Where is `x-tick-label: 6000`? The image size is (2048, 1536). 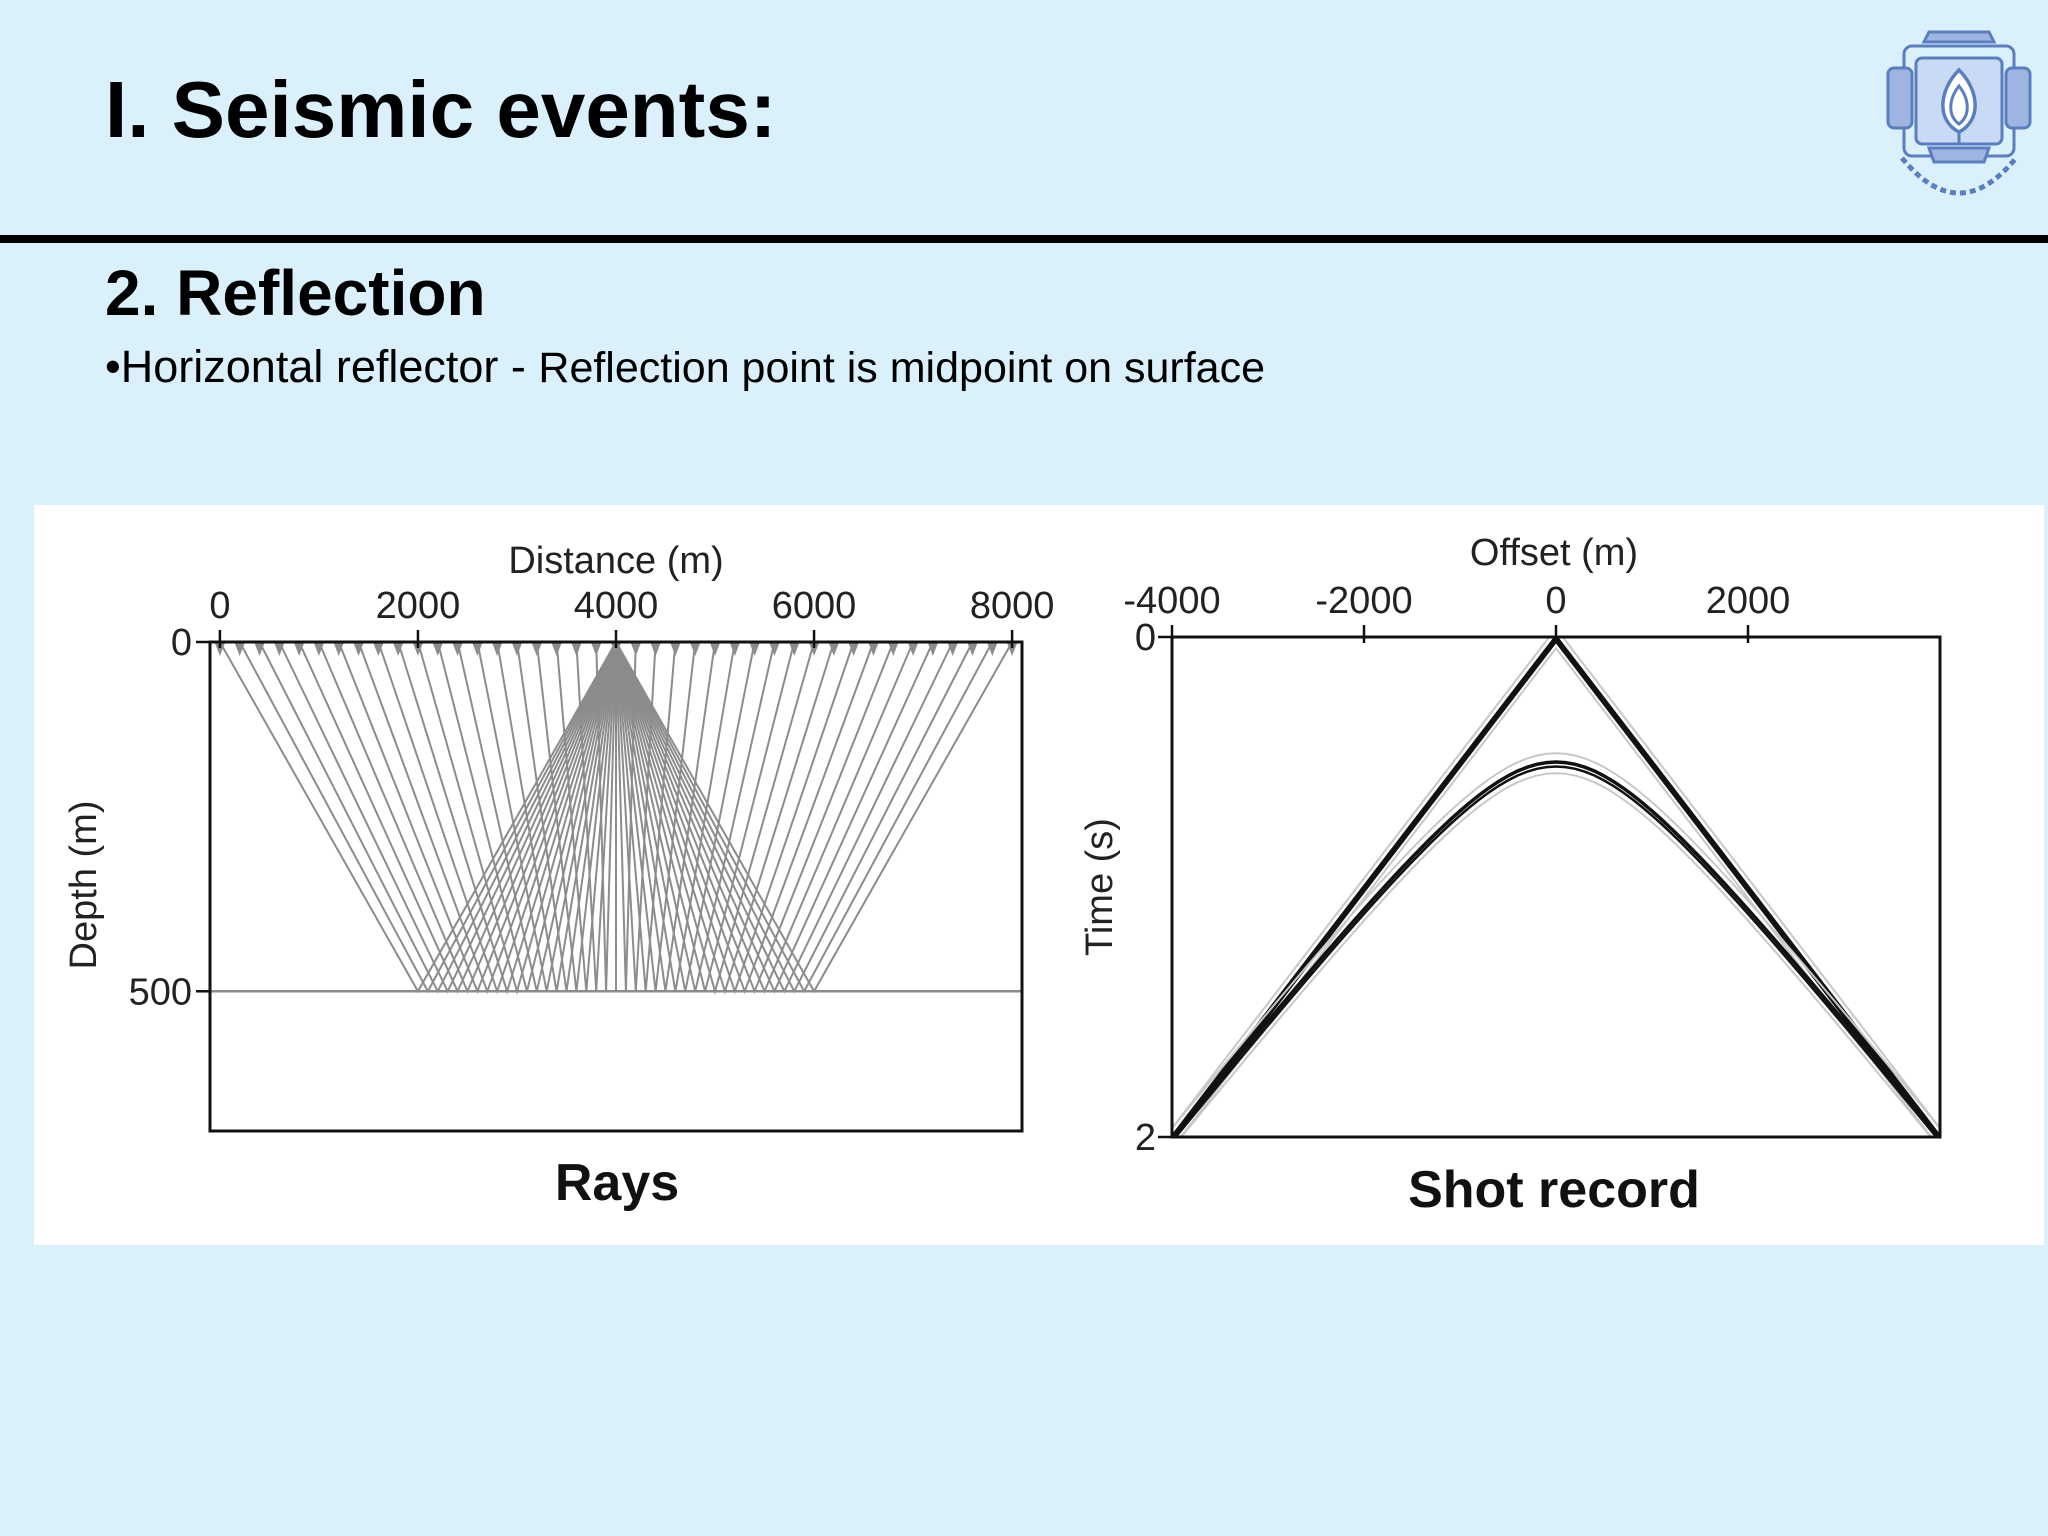
x-tick-label: 6000 is located at coordinates (814, 606).